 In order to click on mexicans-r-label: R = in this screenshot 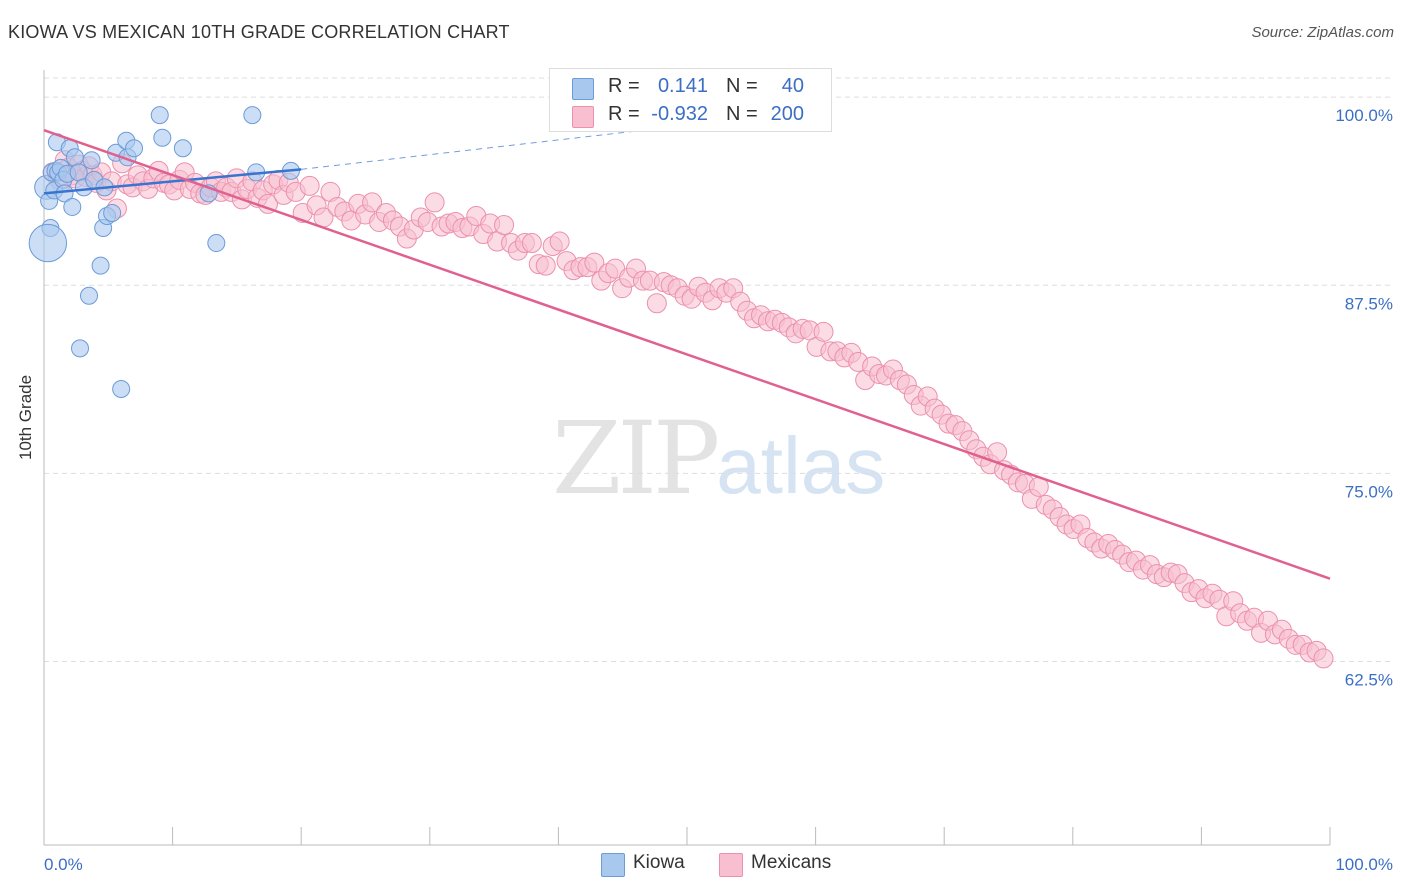, I will do `click(624, 114)`.